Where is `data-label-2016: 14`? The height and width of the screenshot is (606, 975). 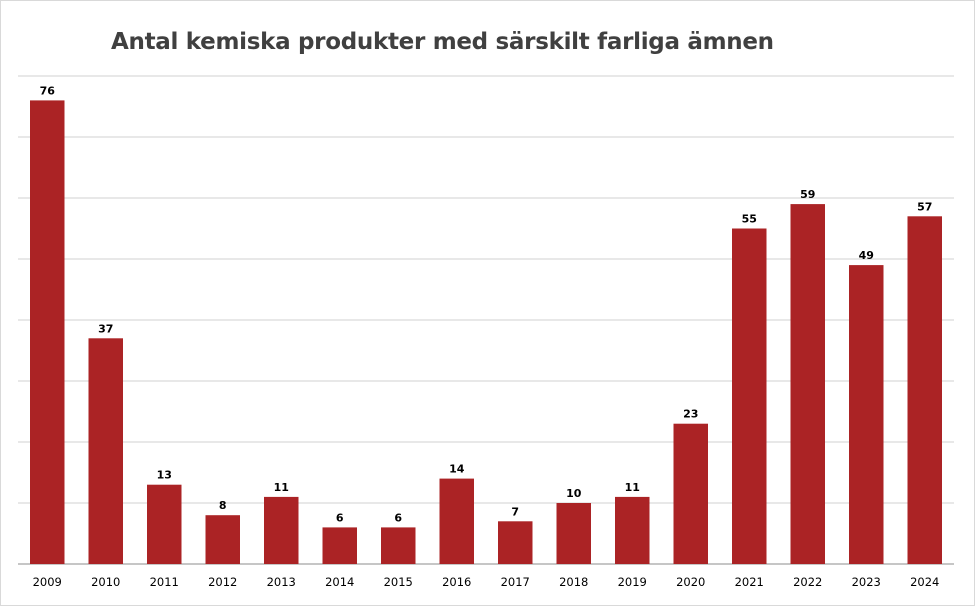
data-label-2016: 14 is located at coordinates (457, 469).